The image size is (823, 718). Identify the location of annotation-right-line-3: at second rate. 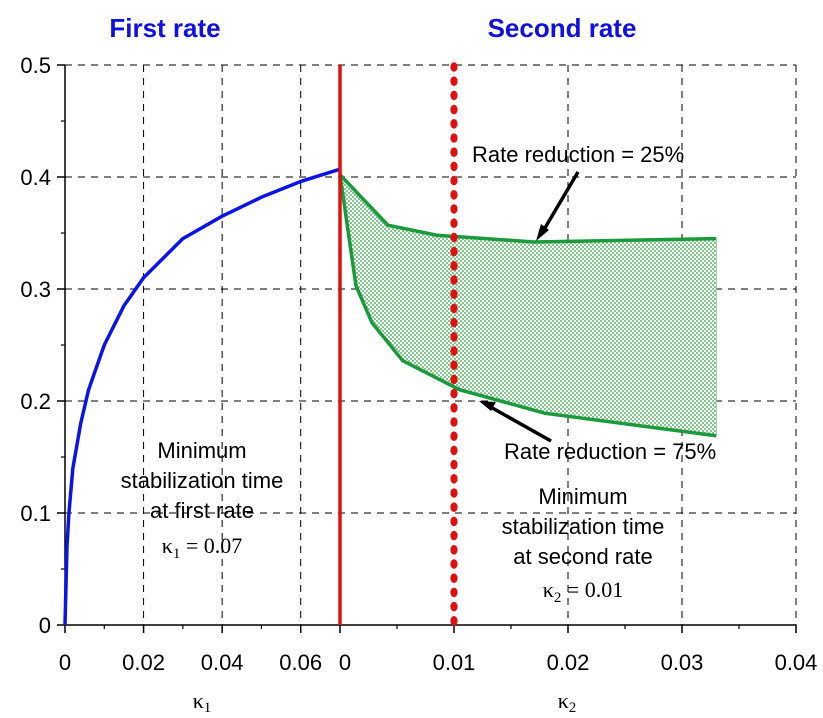
(582, 556).